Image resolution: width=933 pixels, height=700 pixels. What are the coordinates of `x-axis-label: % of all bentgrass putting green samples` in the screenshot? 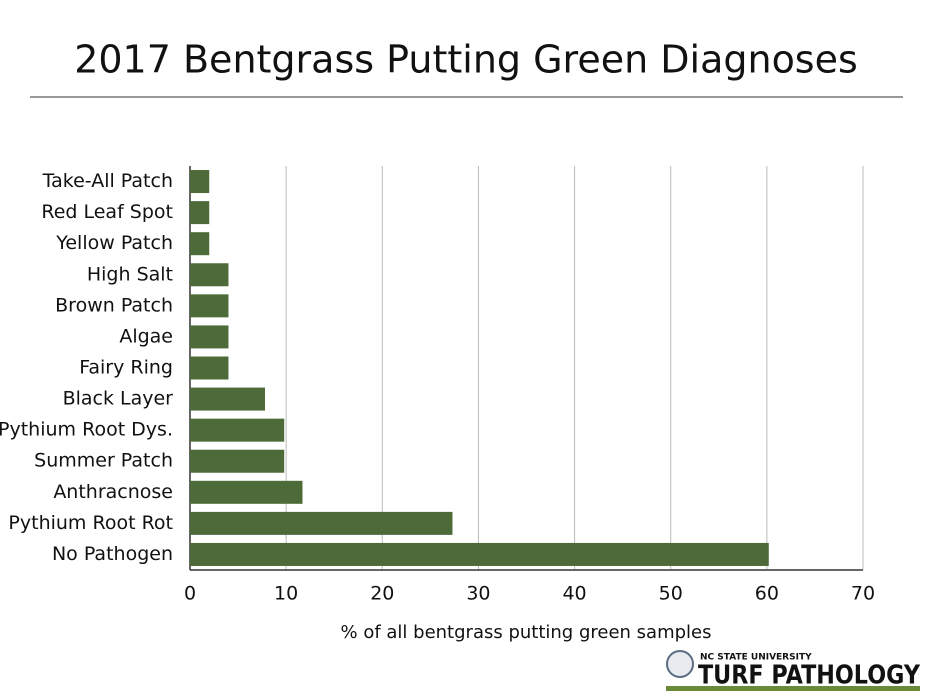 It's located at (526, 632).